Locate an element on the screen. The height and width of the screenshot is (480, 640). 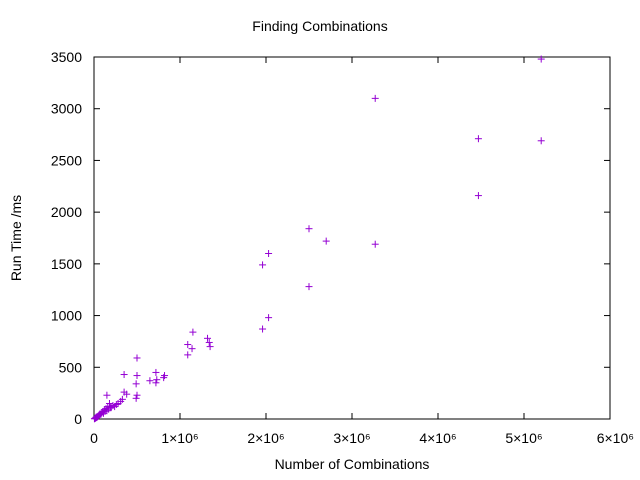
x-tick-label: 2×10⁶ is located at coordinates (265, 438).